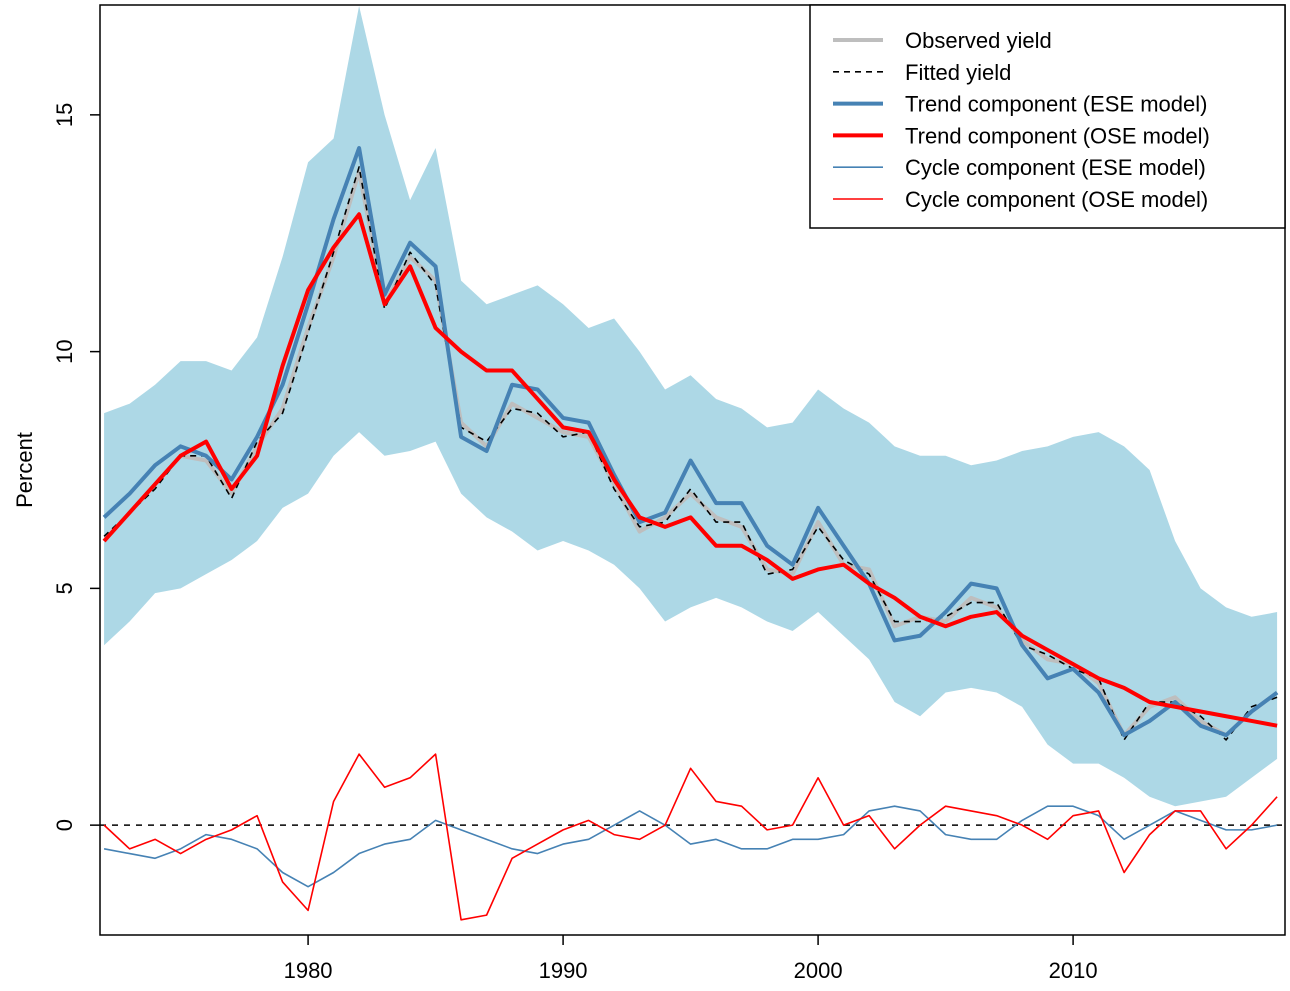 This screenshot has height=991, width=1290. What do you see at coordinates (690, 846) in the screenshot?
I see `series-line` at bounding box center [690, 846].